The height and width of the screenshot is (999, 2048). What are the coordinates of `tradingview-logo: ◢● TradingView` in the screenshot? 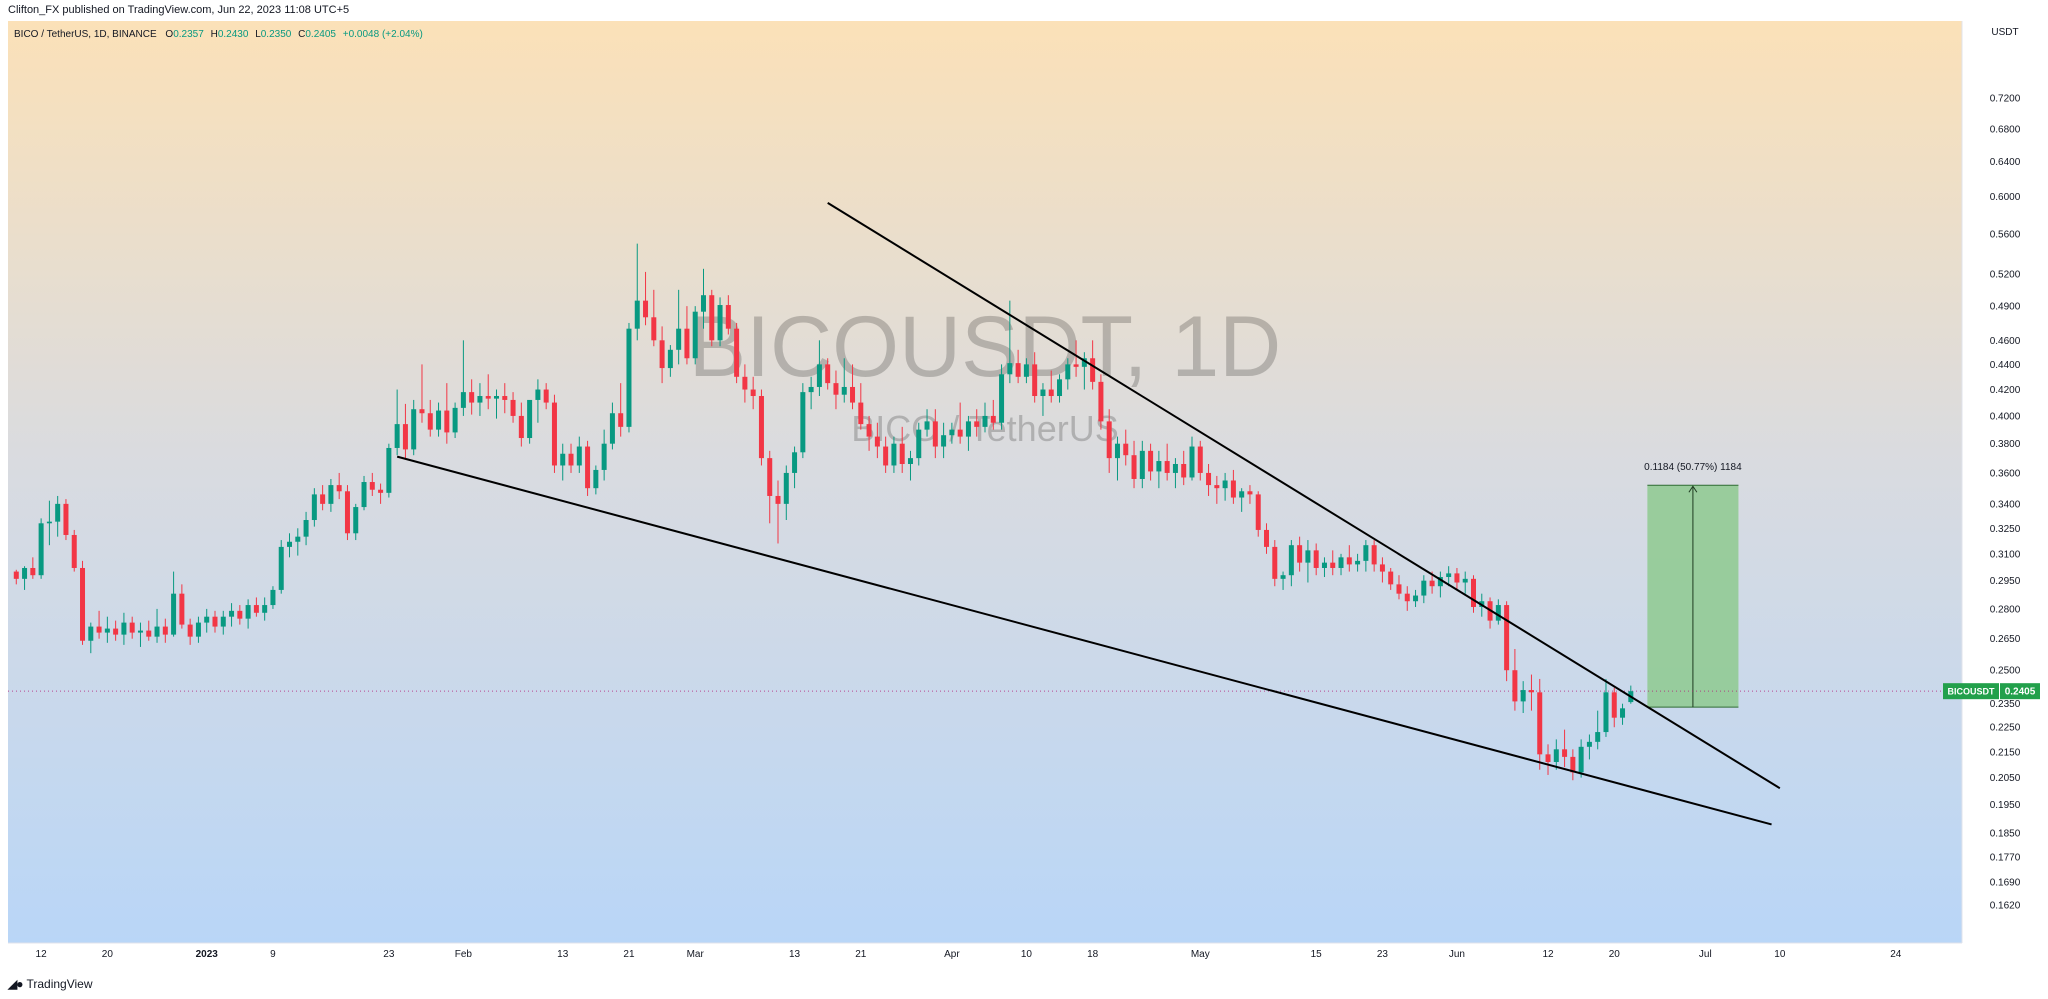 It's located at (50, 984).